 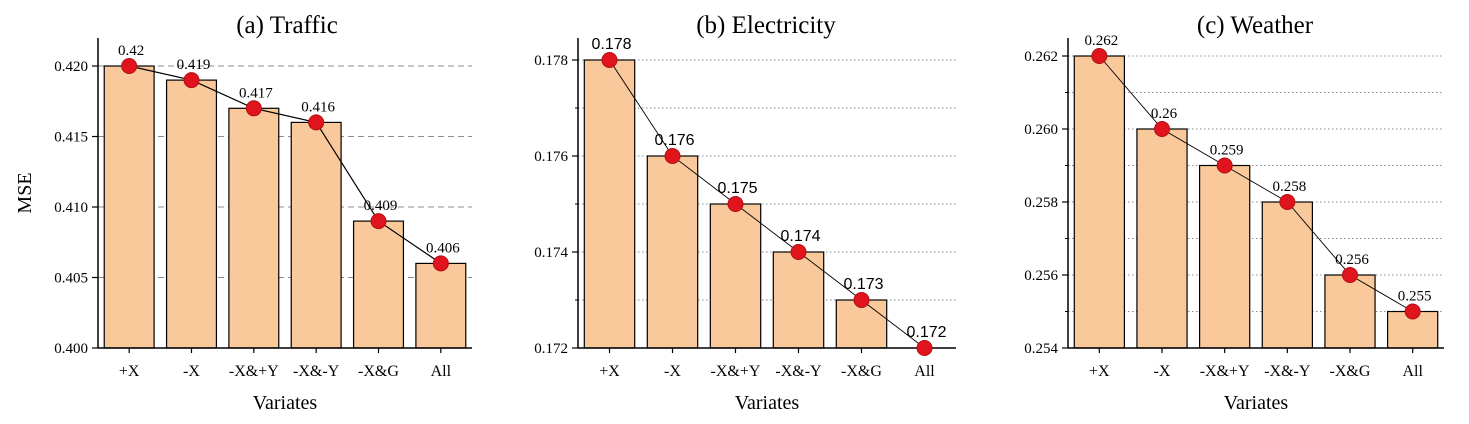 I want to click on data-label-xandplusy: 0.417, so click(x=256, y=93).